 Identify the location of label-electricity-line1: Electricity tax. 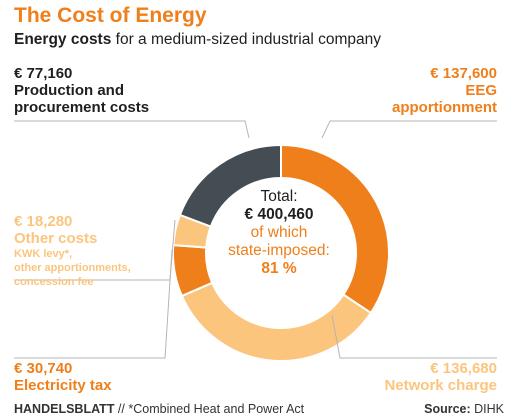
(63, 385).